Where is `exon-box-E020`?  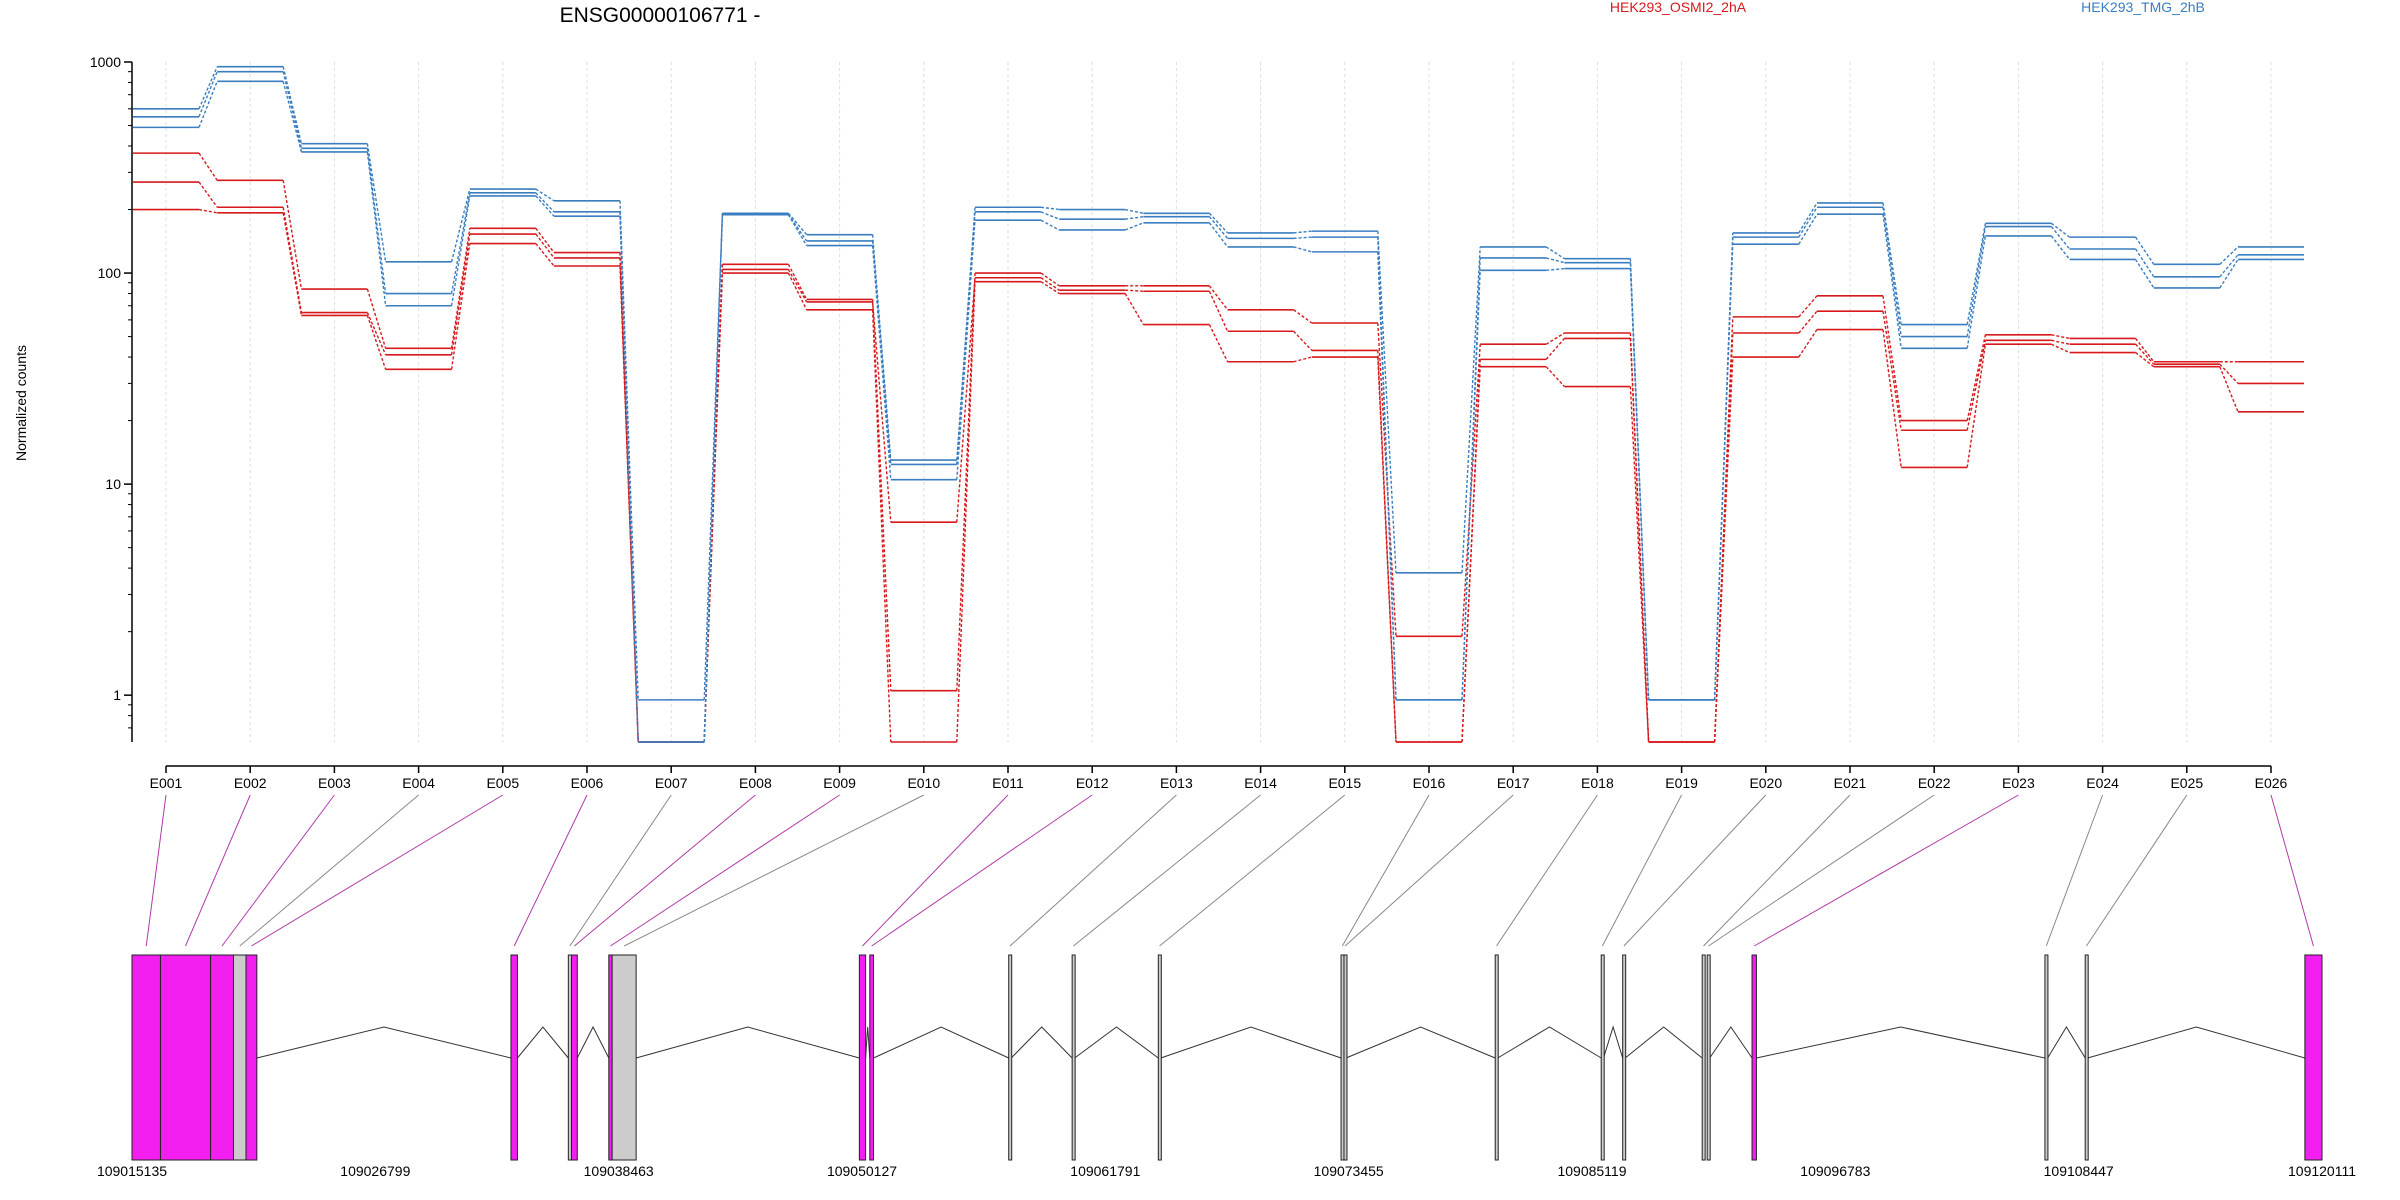 exon-box-E020 is located at coordinates (1624, 1057).